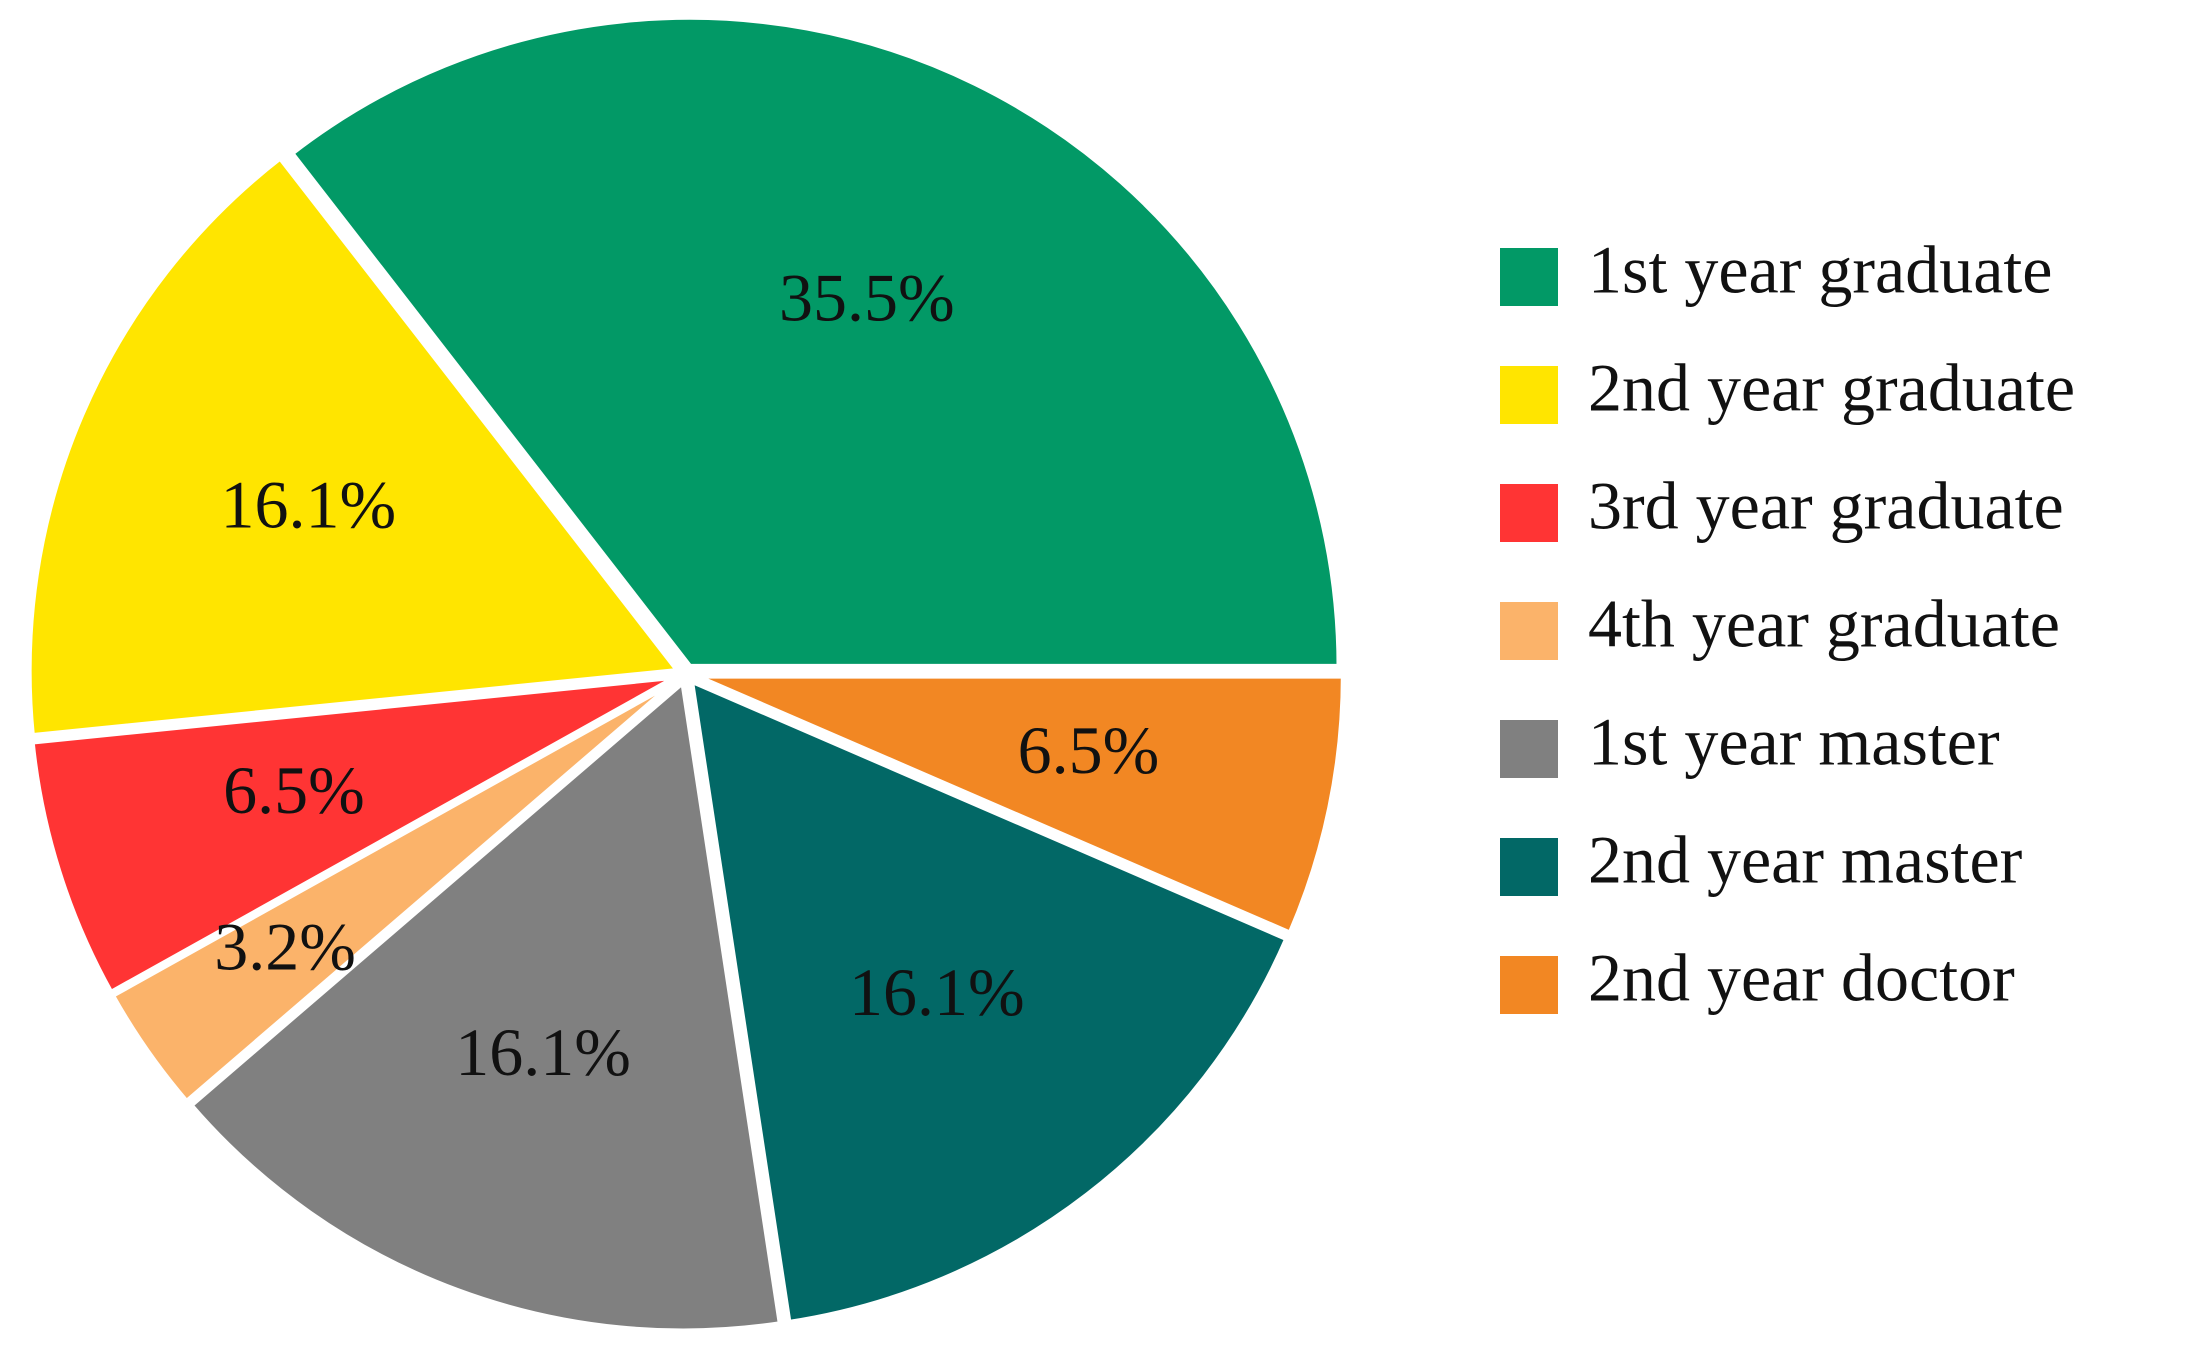  What do you see at coordinates (355, 835) in the screenshot?
I see `pie-slice-3rd-year-graduate` at bounding box center [355, 835].